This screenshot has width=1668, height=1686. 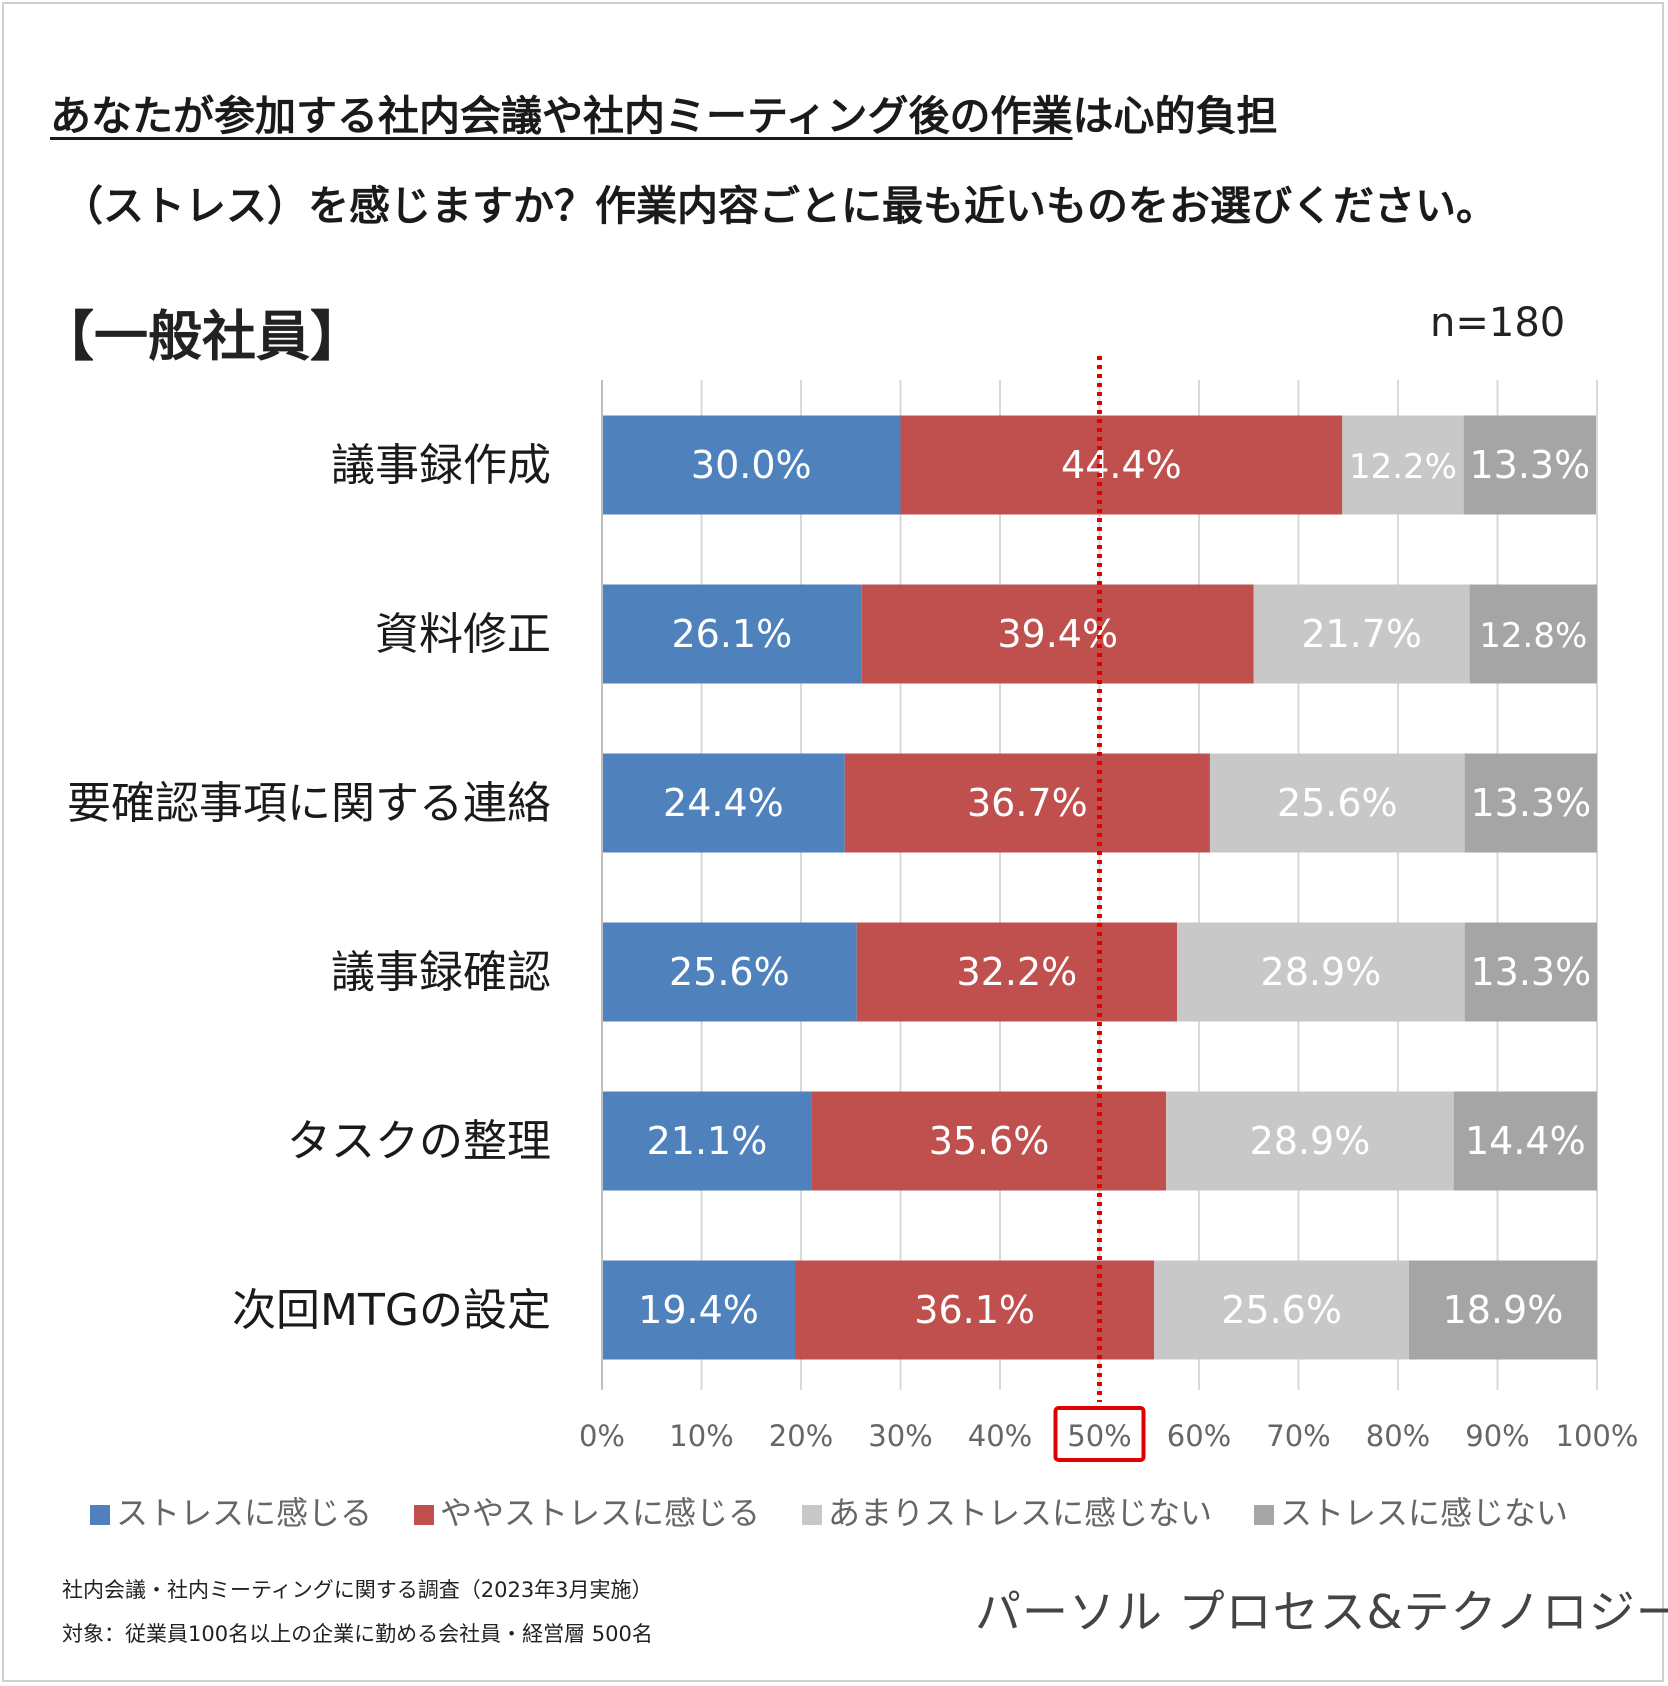 I want to click on section-label: 【一般社員】, so click(x=202, y=336).